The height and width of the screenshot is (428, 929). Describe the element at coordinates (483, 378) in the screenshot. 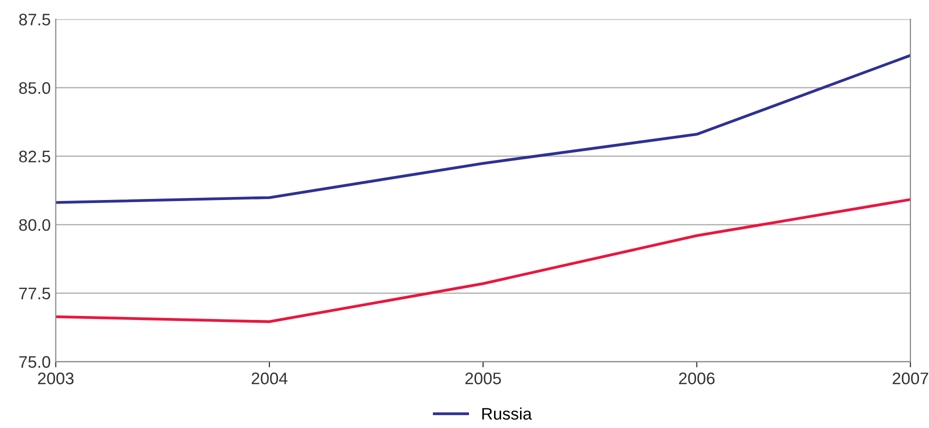

I see `x-tick-label: 2005` at that location.